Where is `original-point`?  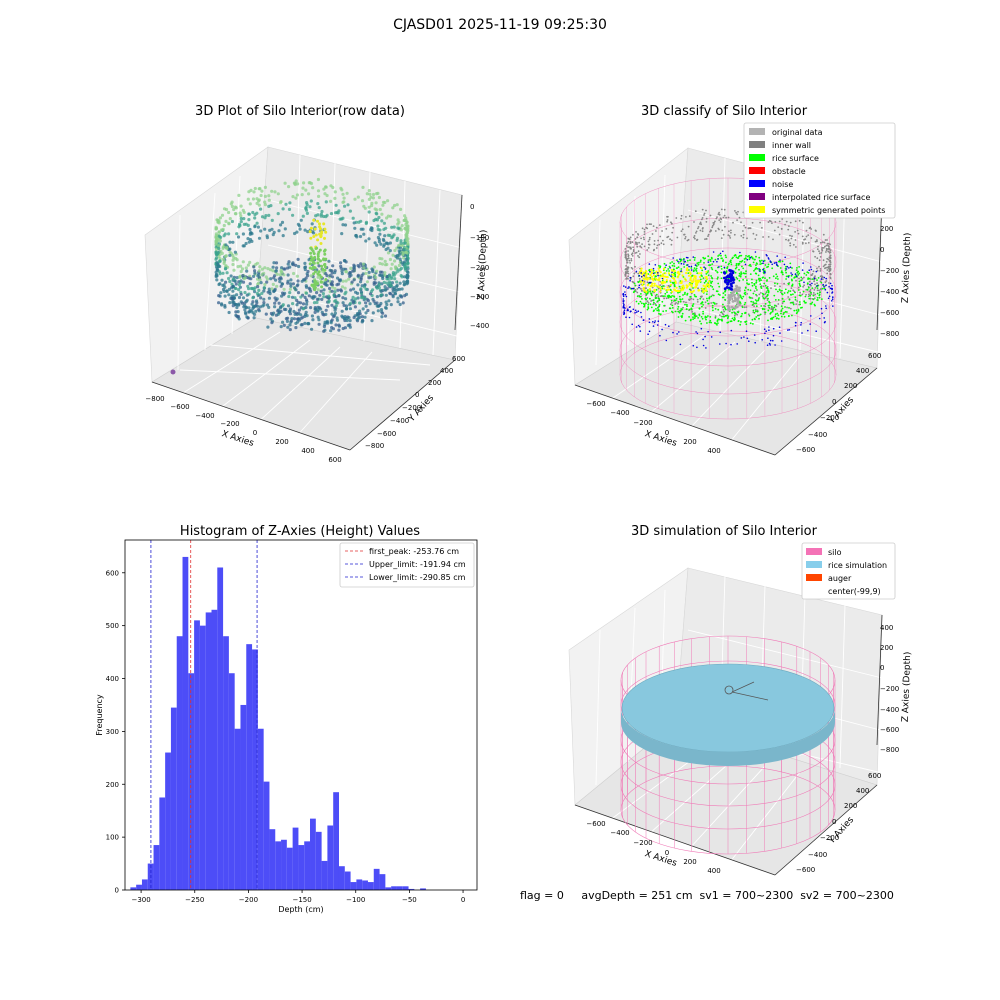 original-point is located at coordinates (738, 295).